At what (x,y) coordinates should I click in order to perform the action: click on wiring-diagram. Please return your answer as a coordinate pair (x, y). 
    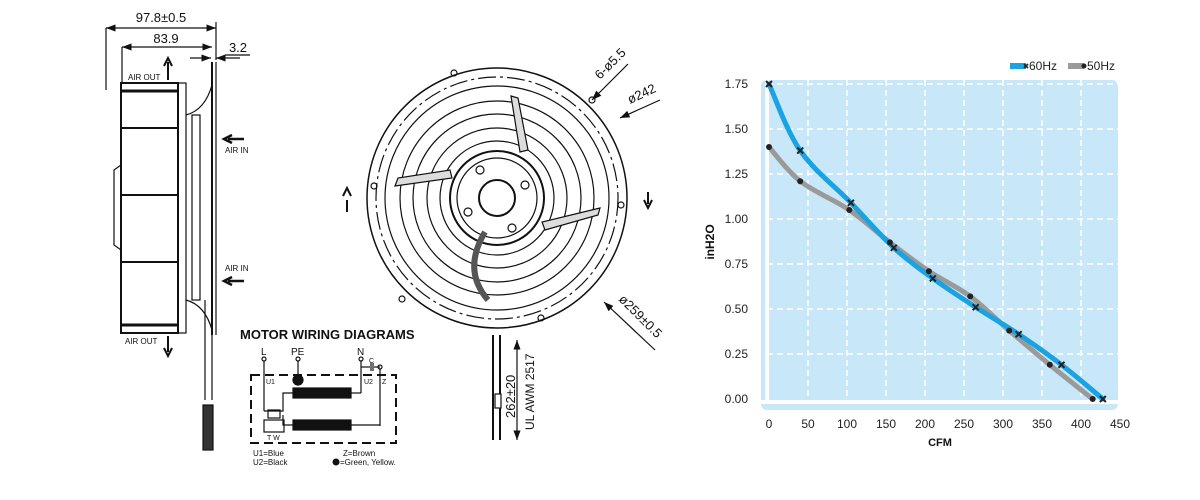
    Looking at the image, I should click on (323, 400).